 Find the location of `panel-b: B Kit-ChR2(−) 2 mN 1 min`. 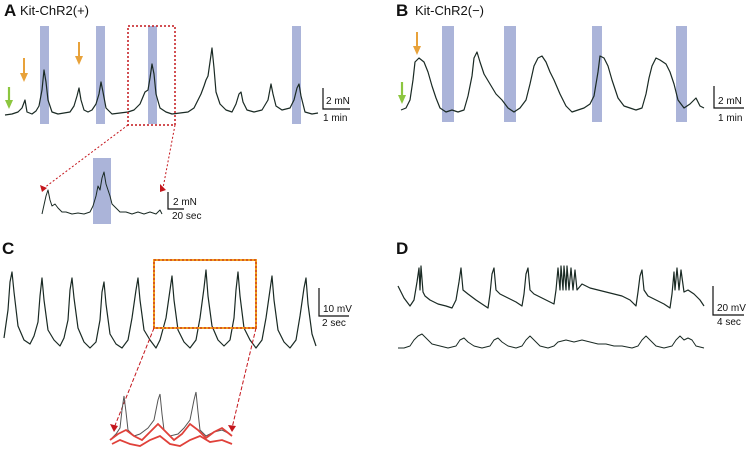

panel-b: B Kit-ChR2(−) 2 mN 1 min is located at coordinates (570, 62).